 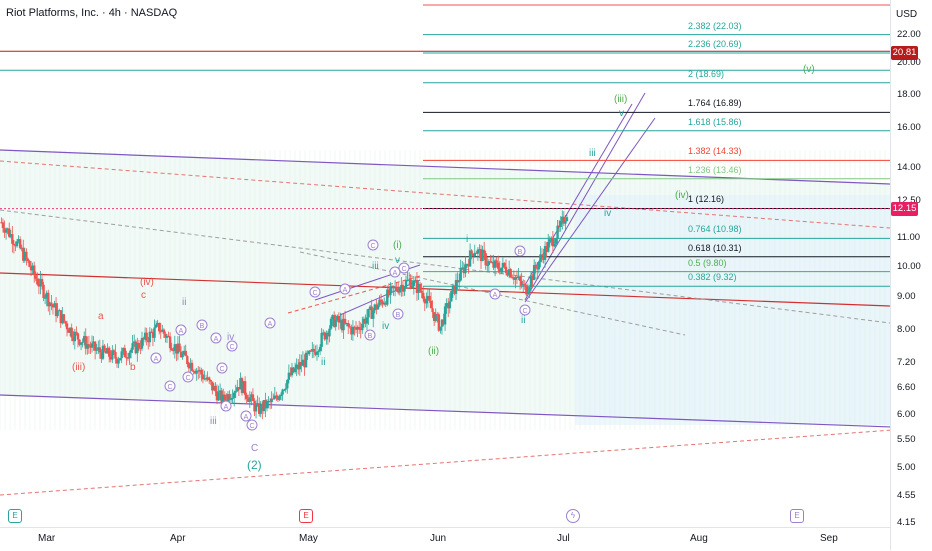 I want to click on time-axis, so click(x=445, y=539).